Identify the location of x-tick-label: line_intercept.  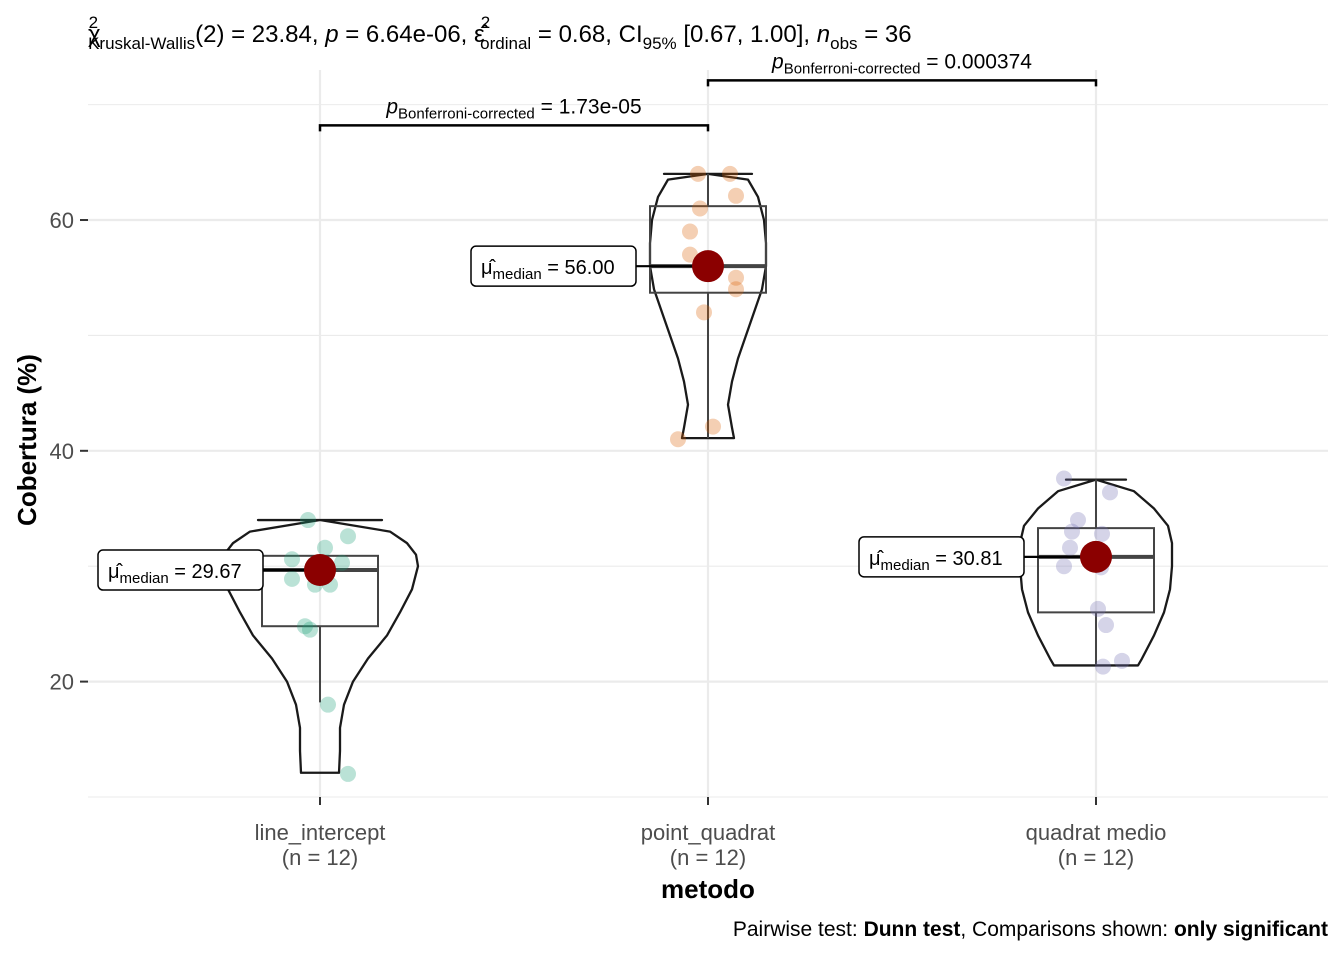
(320, 832).